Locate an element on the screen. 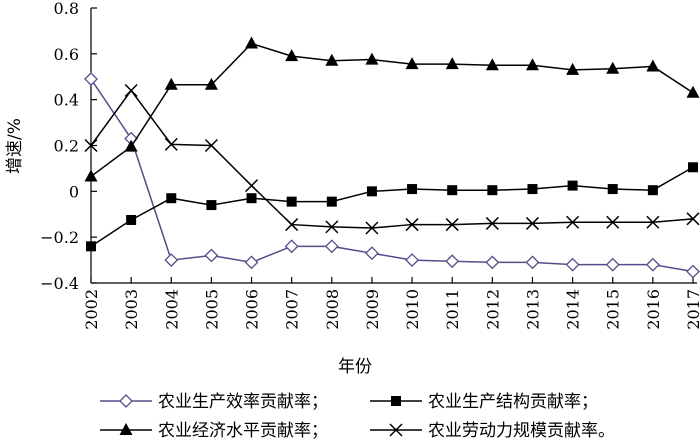 The height and width of the screenshot is (446, 700). x-tick-label: 2011 is located at coordinates (452, 309).